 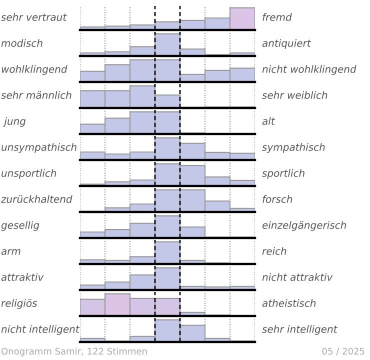 I want to click on y-axis-title: modisch, so click(x=21, y=43).